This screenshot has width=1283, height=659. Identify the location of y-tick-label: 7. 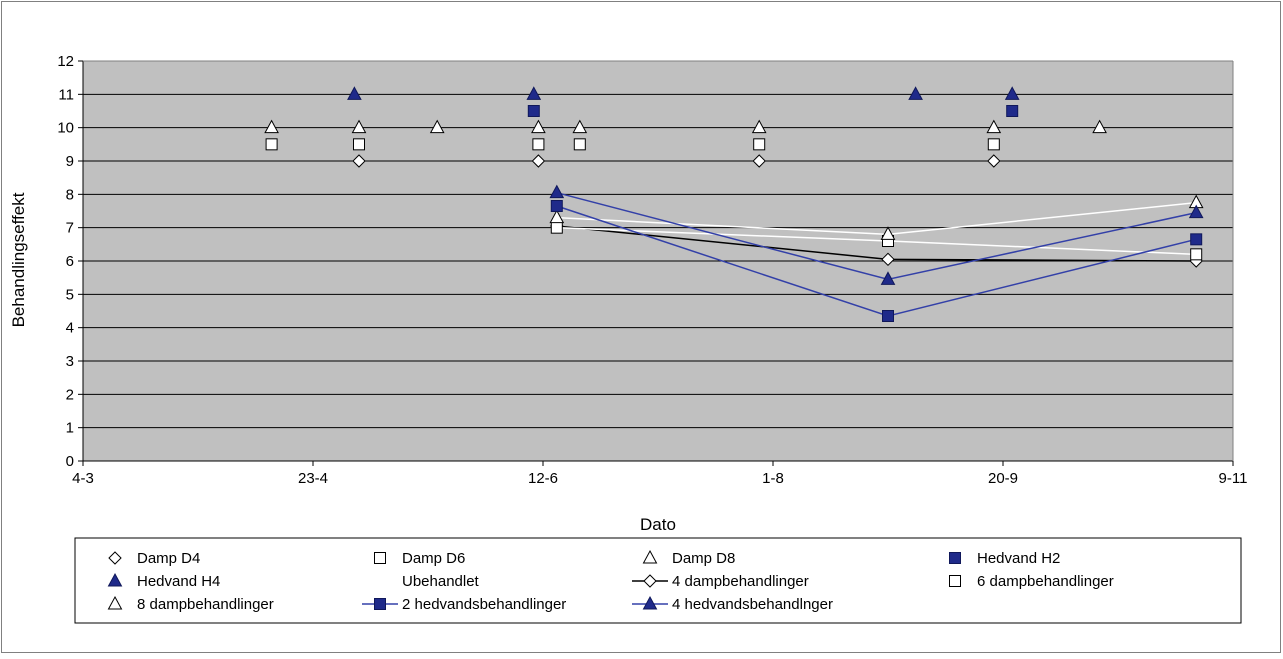
(70, 228).